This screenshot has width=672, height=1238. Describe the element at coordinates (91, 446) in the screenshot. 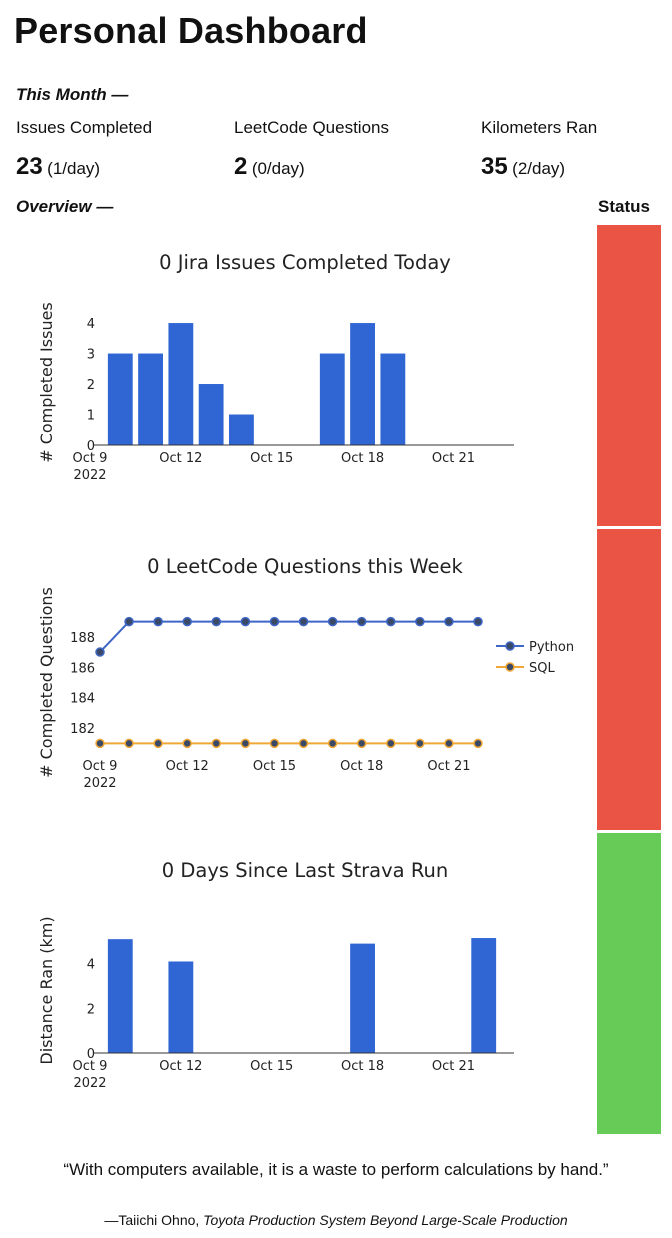

I see `y-tick-label: 0` at that location.